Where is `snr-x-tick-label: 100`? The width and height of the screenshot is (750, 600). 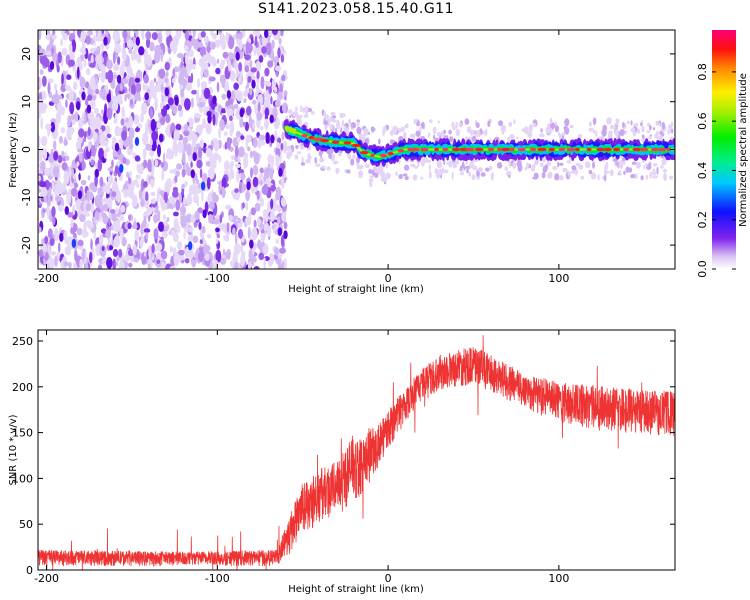
snr-x-tick-label: 100 is located at coordinates (558, 578).